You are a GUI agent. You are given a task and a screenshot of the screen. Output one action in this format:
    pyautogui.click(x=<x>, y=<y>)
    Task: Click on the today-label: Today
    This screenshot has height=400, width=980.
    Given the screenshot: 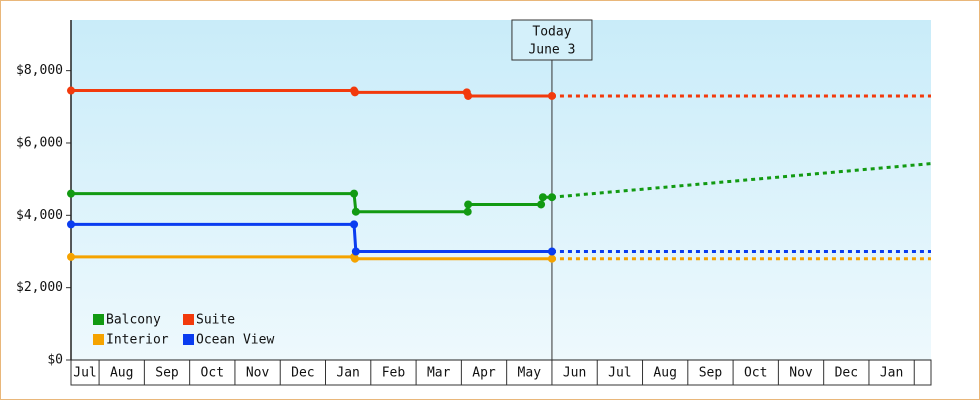 What is the action you would take?
    pyautogui.click(x=551, y=32)
    